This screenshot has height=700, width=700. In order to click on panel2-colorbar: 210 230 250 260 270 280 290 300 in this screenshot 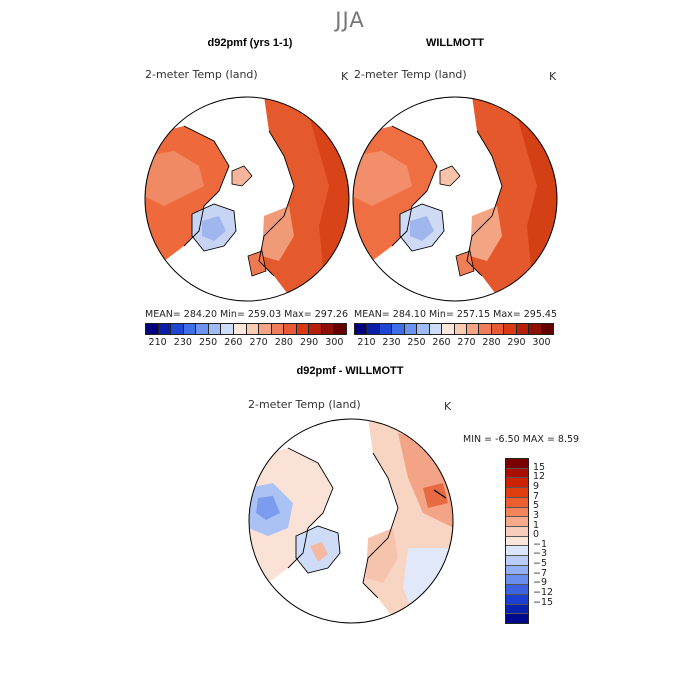, I will do `click(454, 335)`.